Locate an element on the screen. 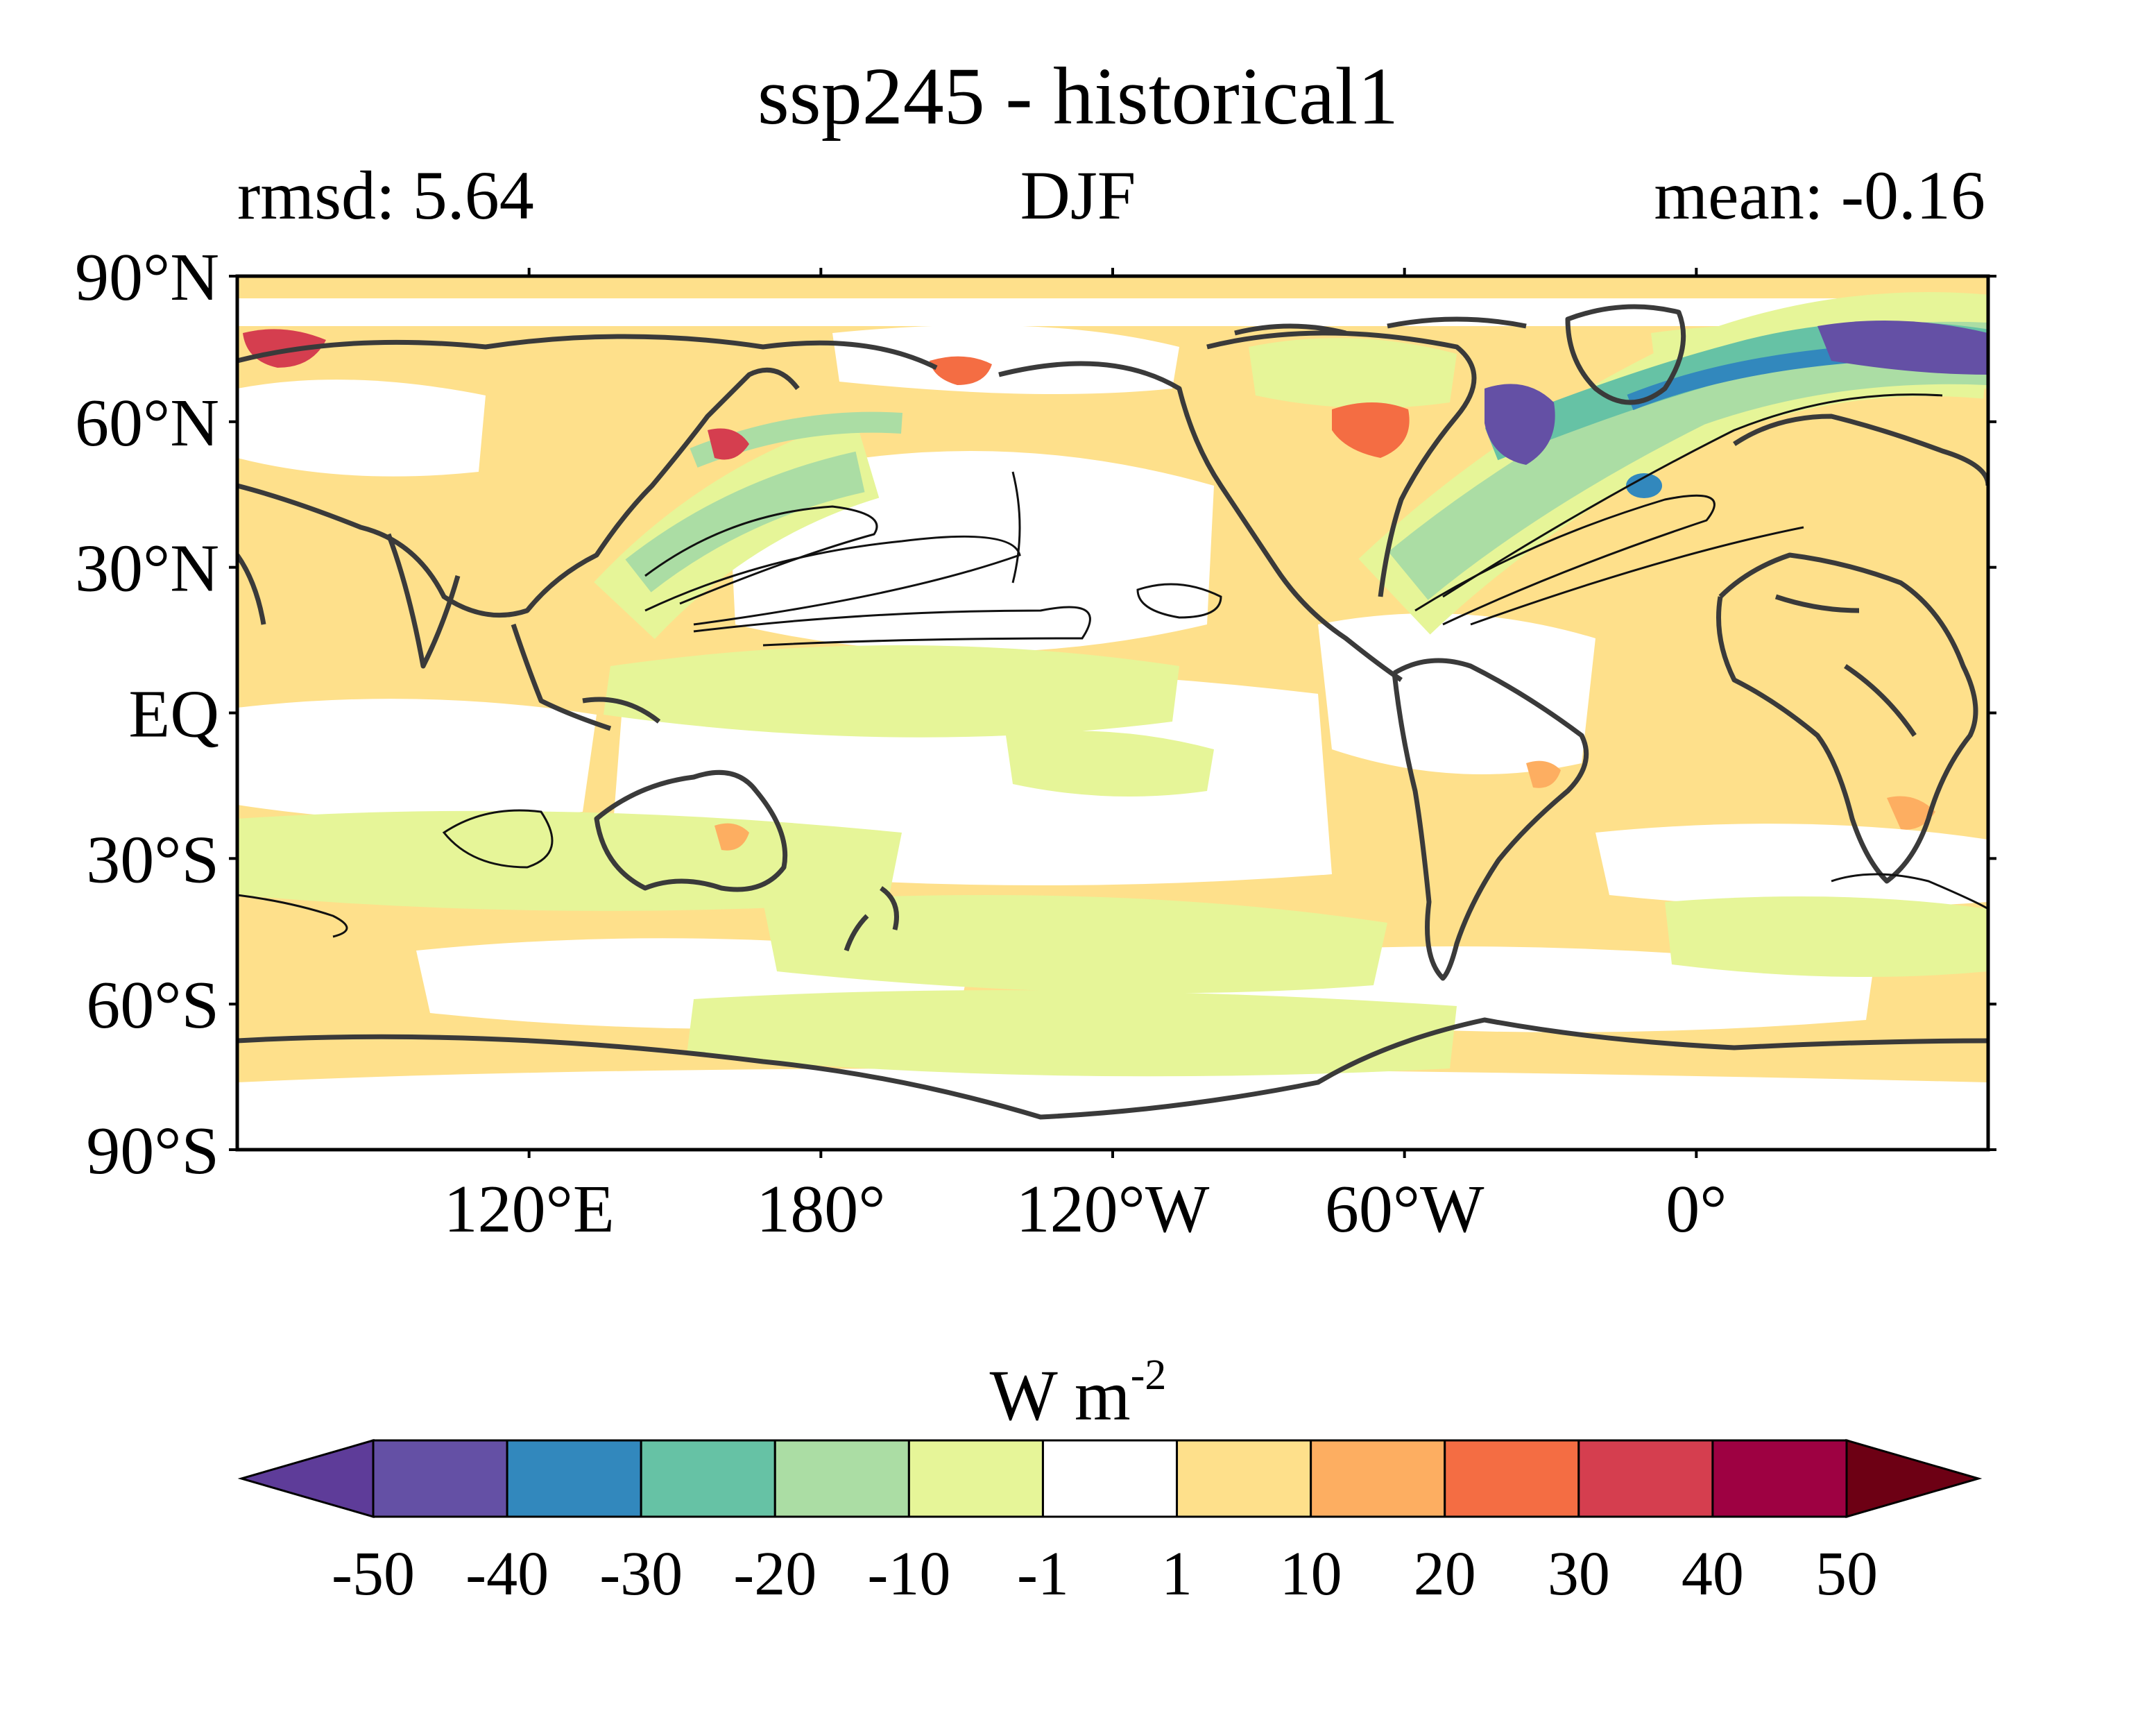 The width and height of the screenshot is (2156, 1720). colorbar-label: 10 is located at coordinates (1311, 1574).